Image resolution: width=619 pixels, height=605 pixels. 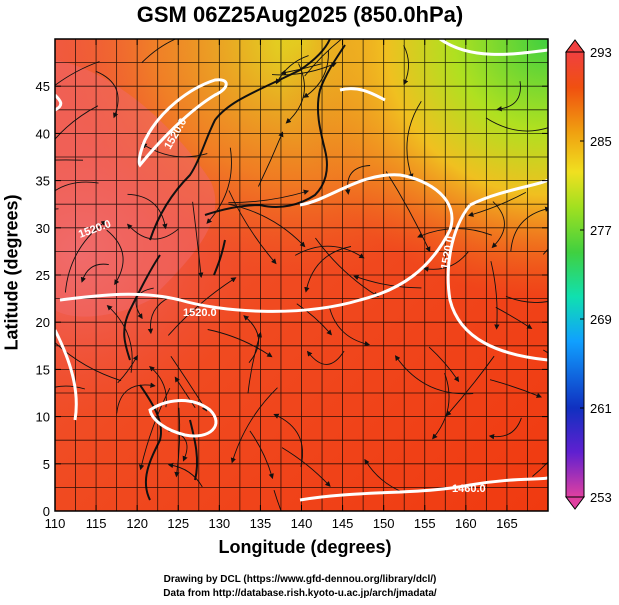 I want to click on y-tick-label: 20, so click(x=43, y=322).